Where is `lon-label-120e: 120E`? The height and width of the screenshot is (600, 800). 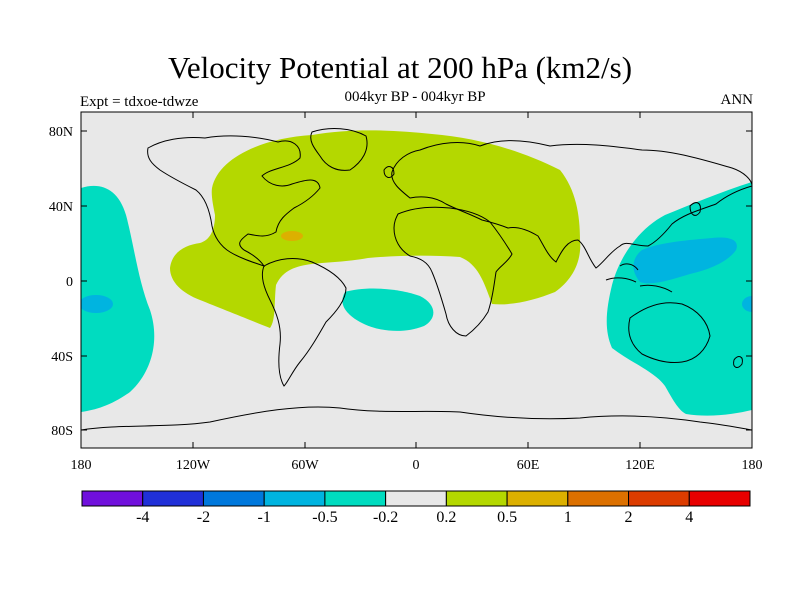 lon-label-120e: 120E is located at coordinates (640, 465).